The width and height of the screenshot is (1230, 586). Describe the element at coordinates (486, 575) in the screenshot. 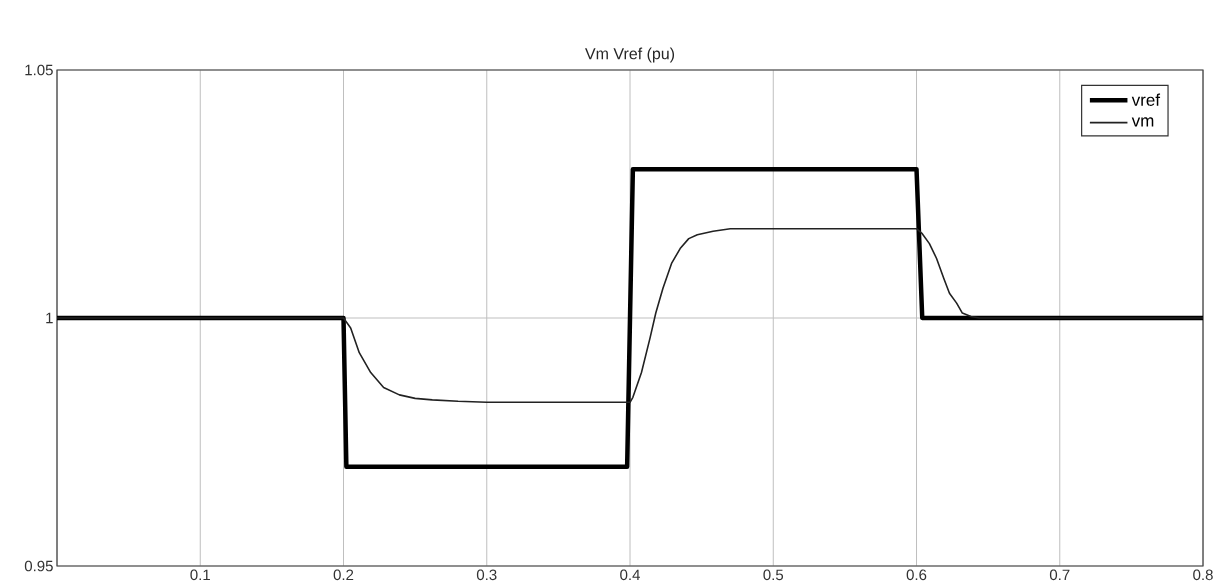

I see `x-tick-label: 0.3` at that location.